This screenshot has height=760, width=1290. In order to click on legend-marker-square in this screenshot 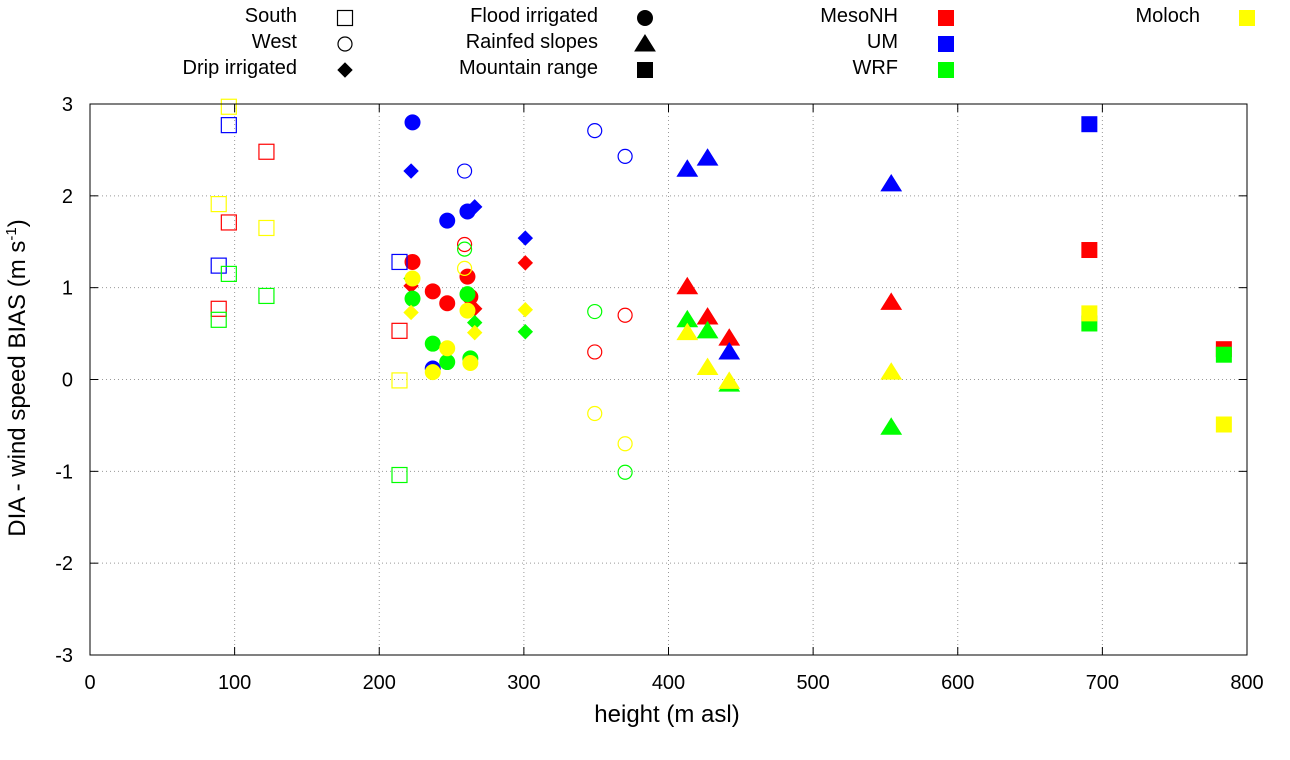, I will do `click(645, 70)`.